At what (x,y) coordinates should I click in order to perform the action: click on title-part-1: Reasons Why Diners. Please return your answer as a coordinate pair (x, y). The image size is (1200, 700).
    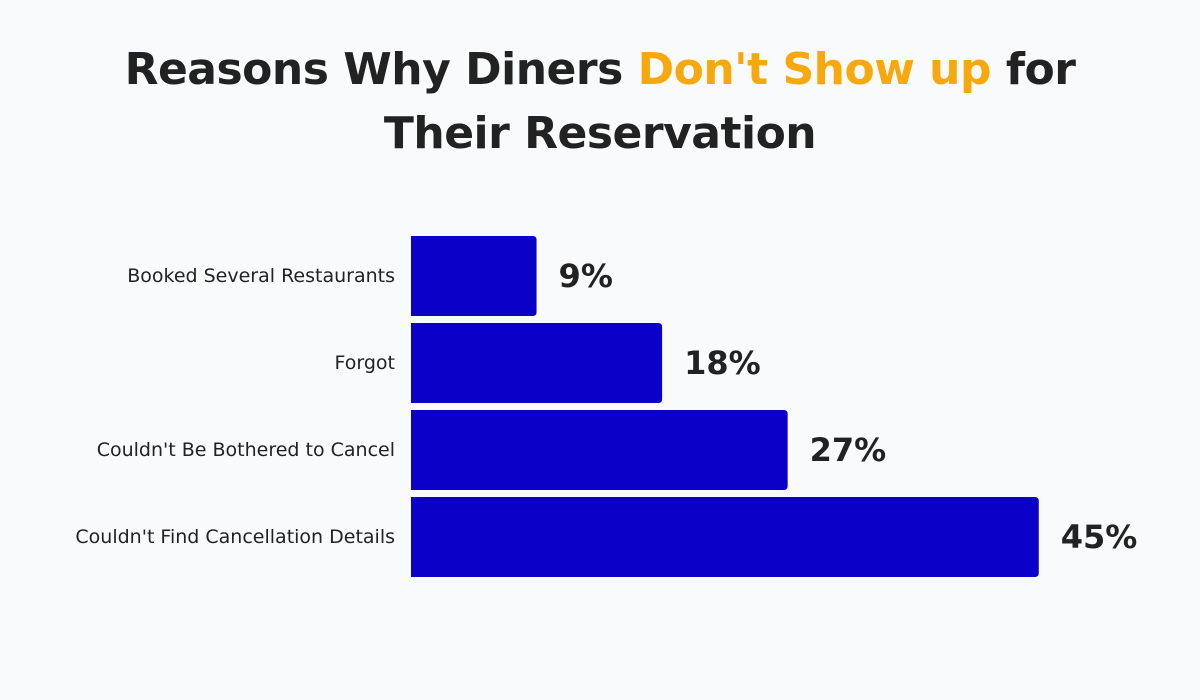
    Looking at the image, I should click on (381, 69).